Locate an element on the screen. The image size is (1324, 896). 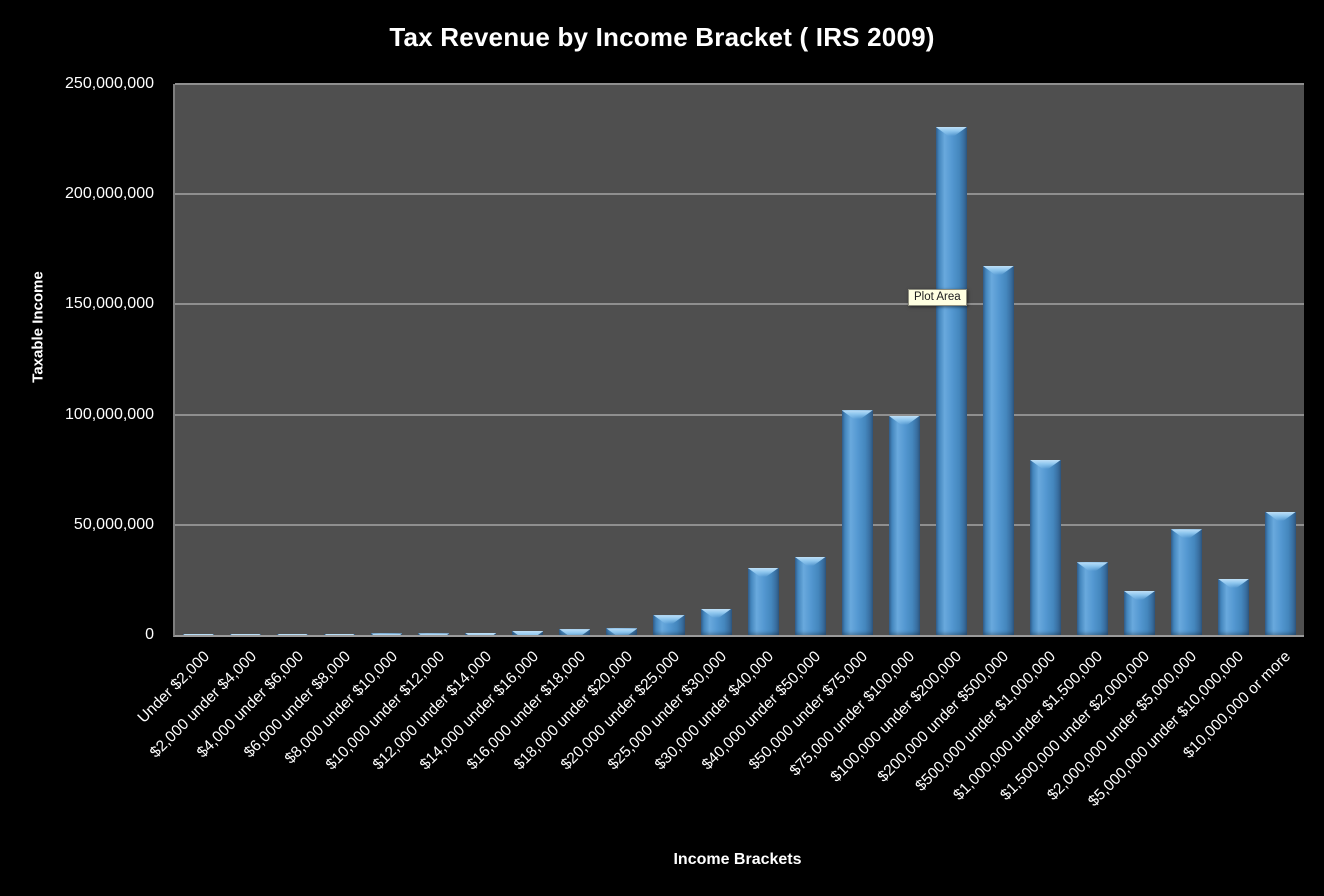
y-tick-label: 0 is located at coordinates (149, 634).